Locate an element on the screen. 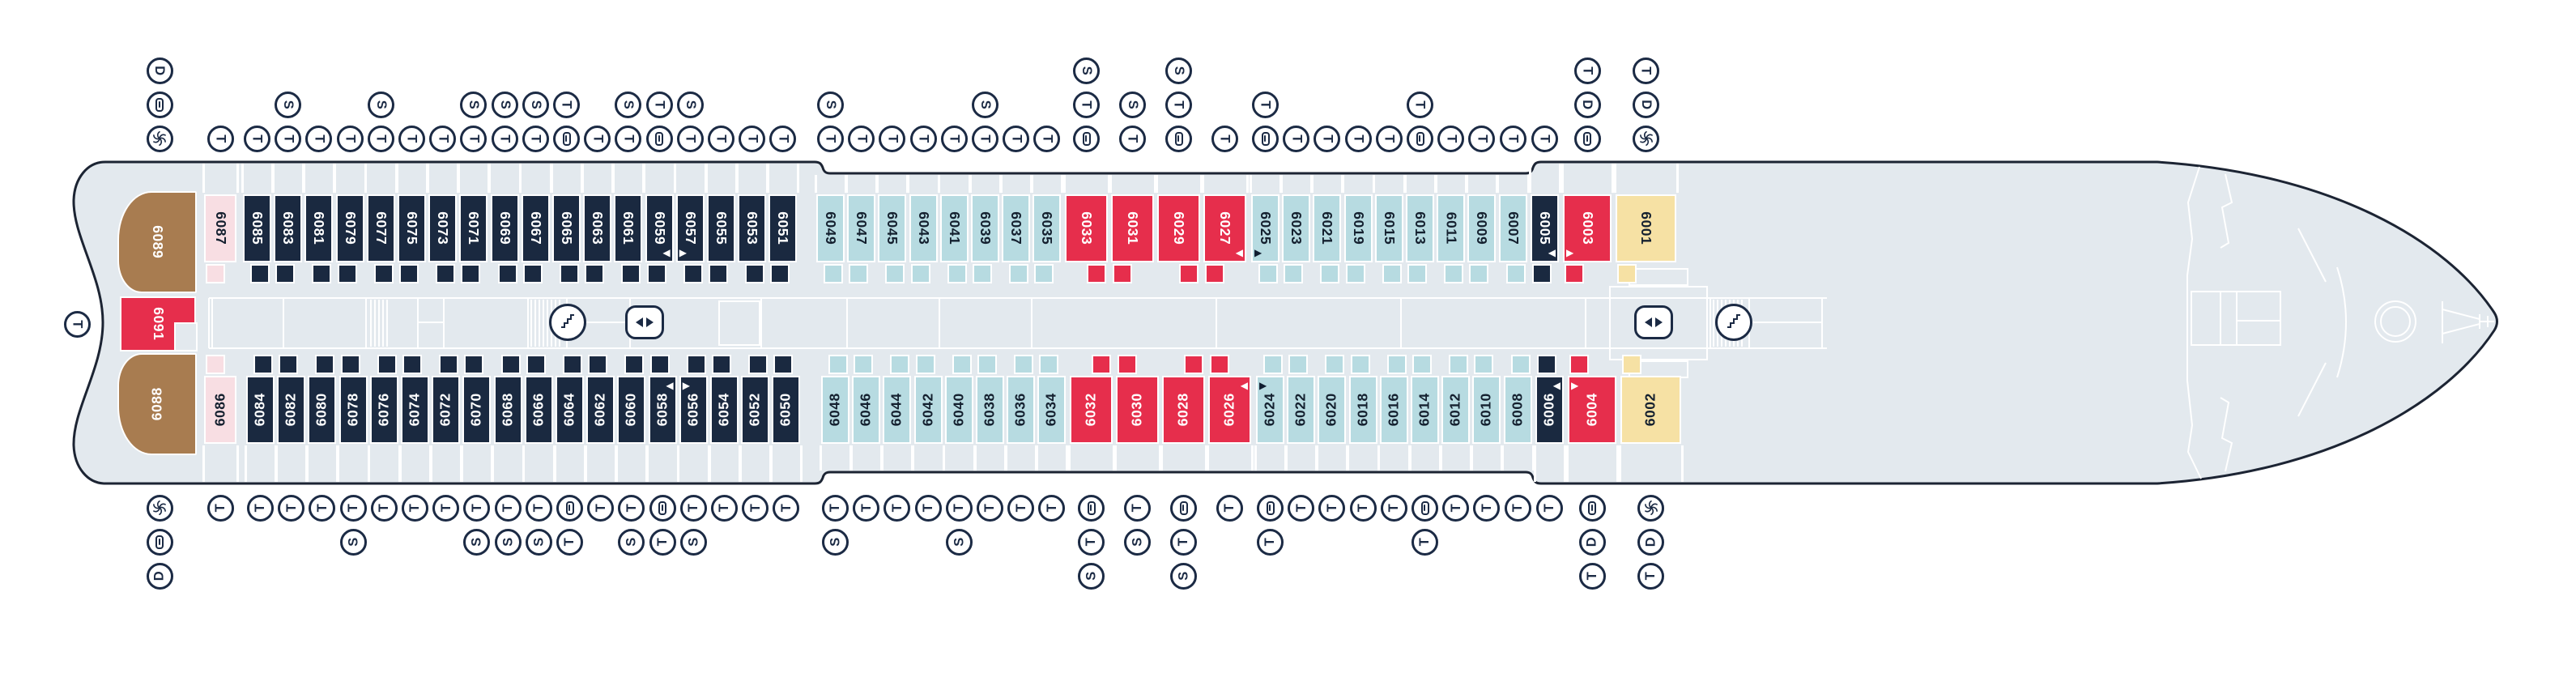 This screenshot has width=2576, height=673. cabin-6022: 6022 is located at coordinates (1301, 410).